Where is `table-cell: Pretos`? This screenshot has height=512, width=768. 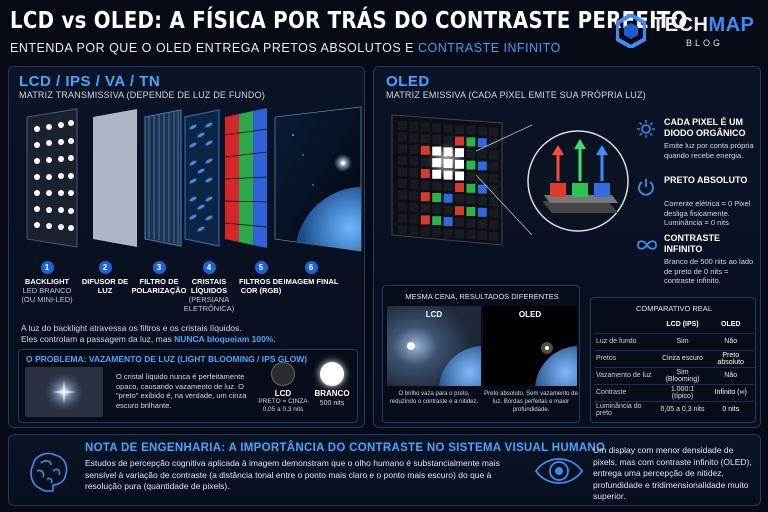
table-cell: Pretos is located at coordinates (626, 358).